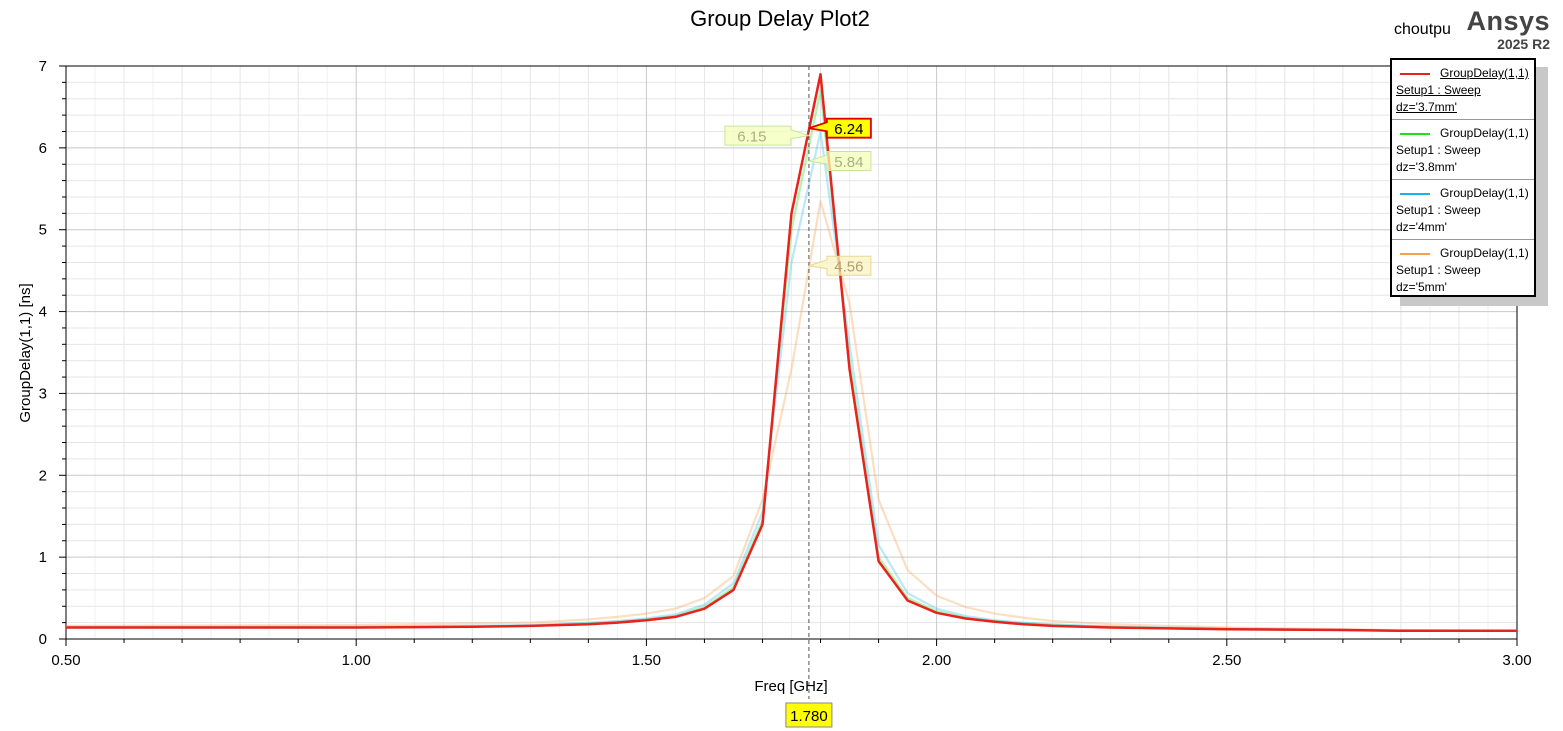 The image size is (1563, 731). Describe the element at coordinates (1426, 167) in the screenshot. I see `legend-variation: dz='3.8mm'` at that location.